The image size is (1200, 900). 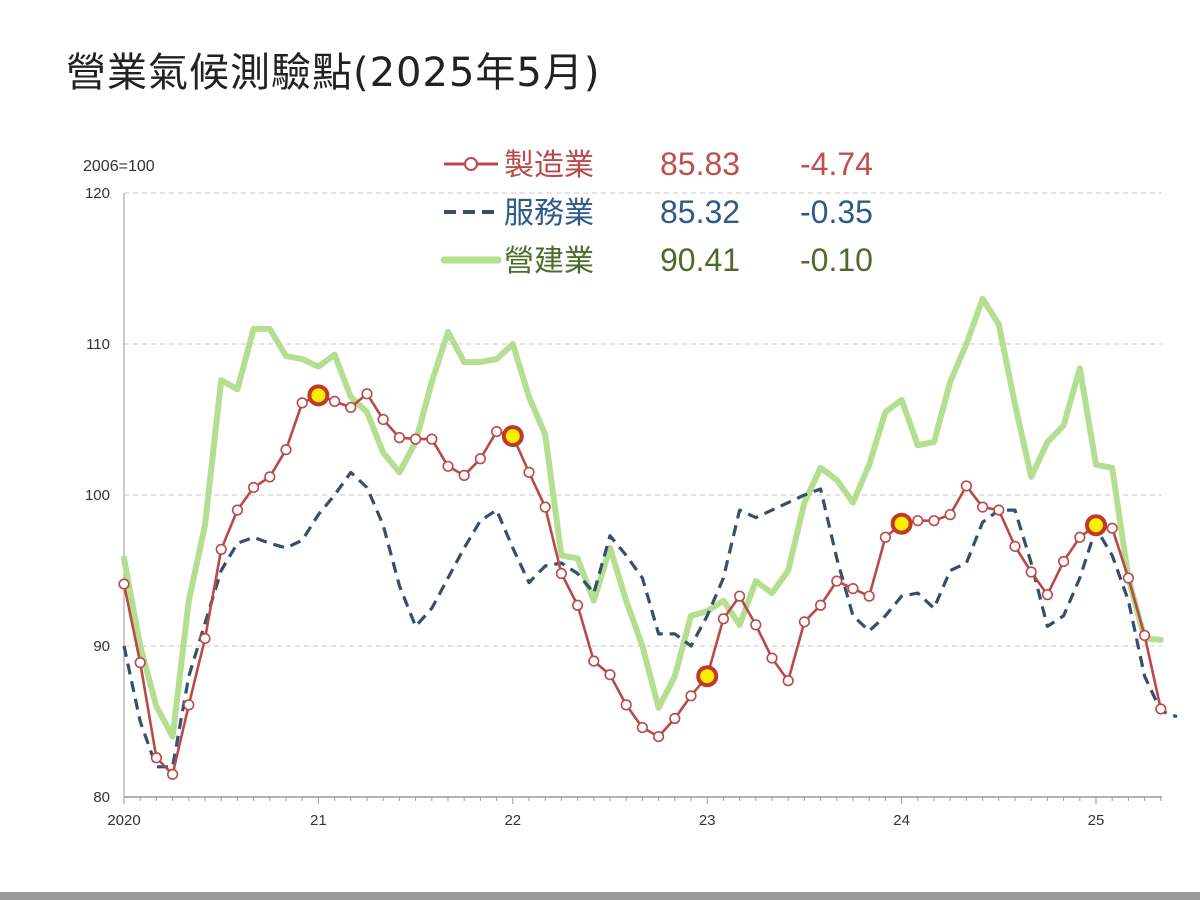 I want to click on y-tick-label: 90, so click(x=101, y=646).